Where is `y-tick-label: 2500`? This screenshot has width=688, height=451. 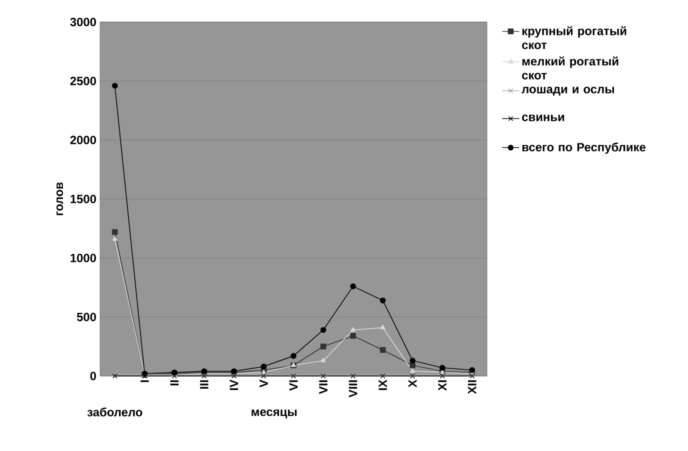 y-tick-label: 2500 is located at coordinates (83, 81).